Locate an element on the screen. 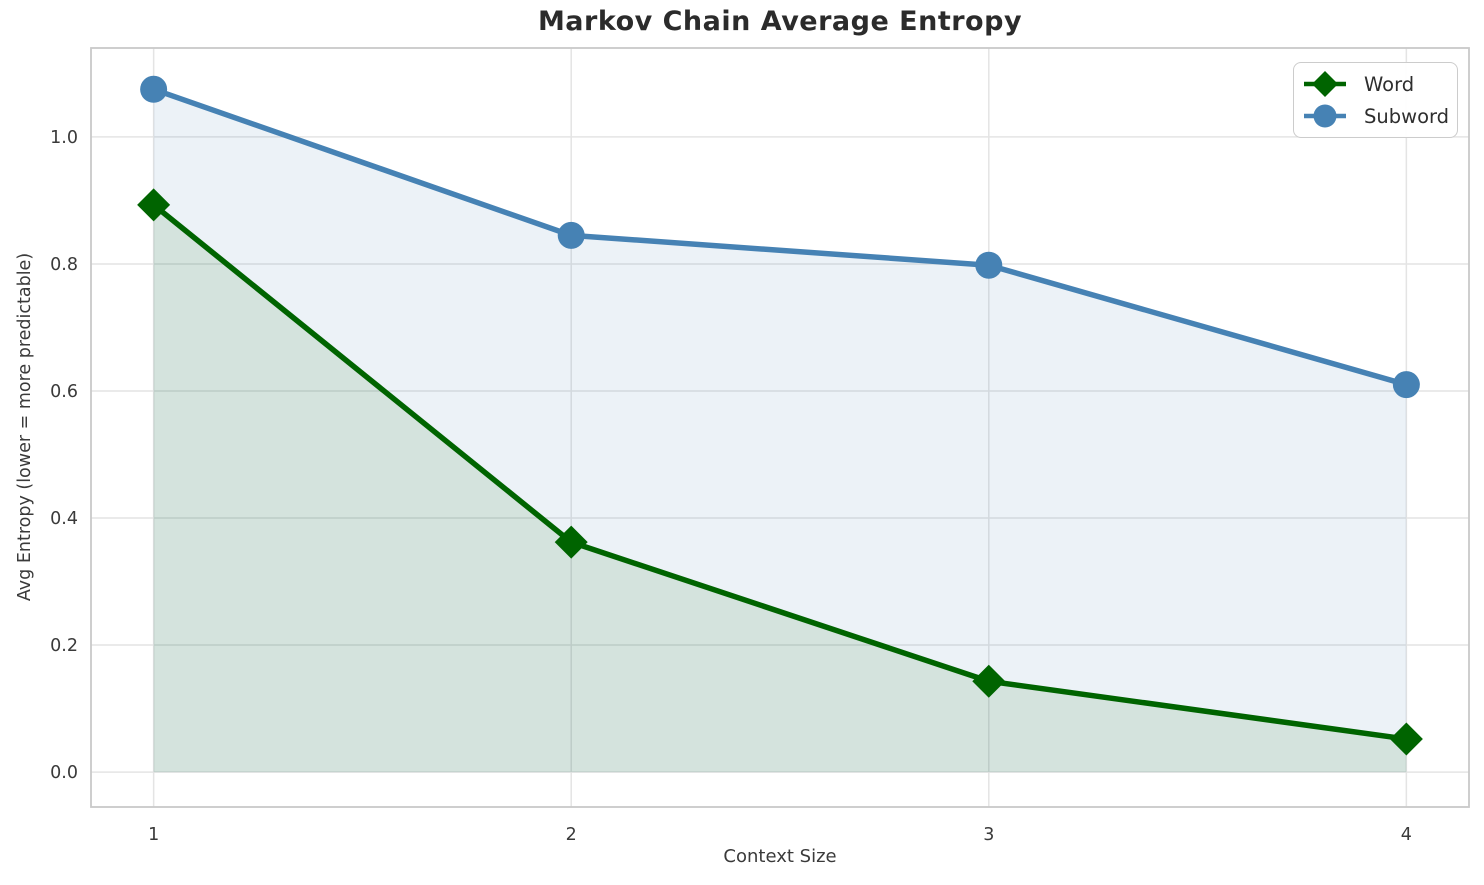  subword-circle-marker-icon is located at coordinates (1325, 116).